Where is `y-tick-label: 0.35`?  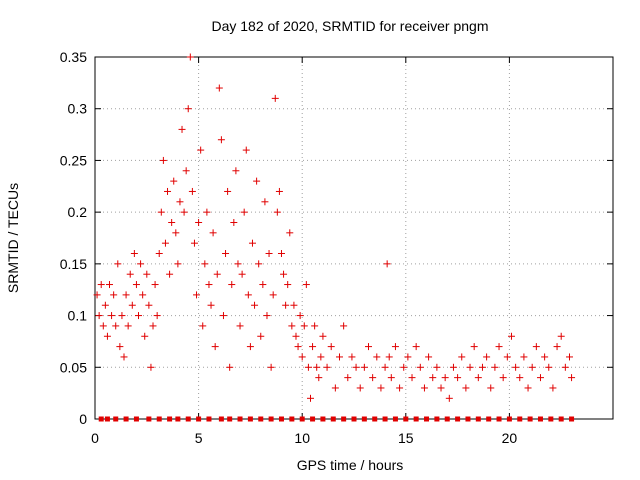 y-tick-label: 0.35 is located at coordinates (73, 57).